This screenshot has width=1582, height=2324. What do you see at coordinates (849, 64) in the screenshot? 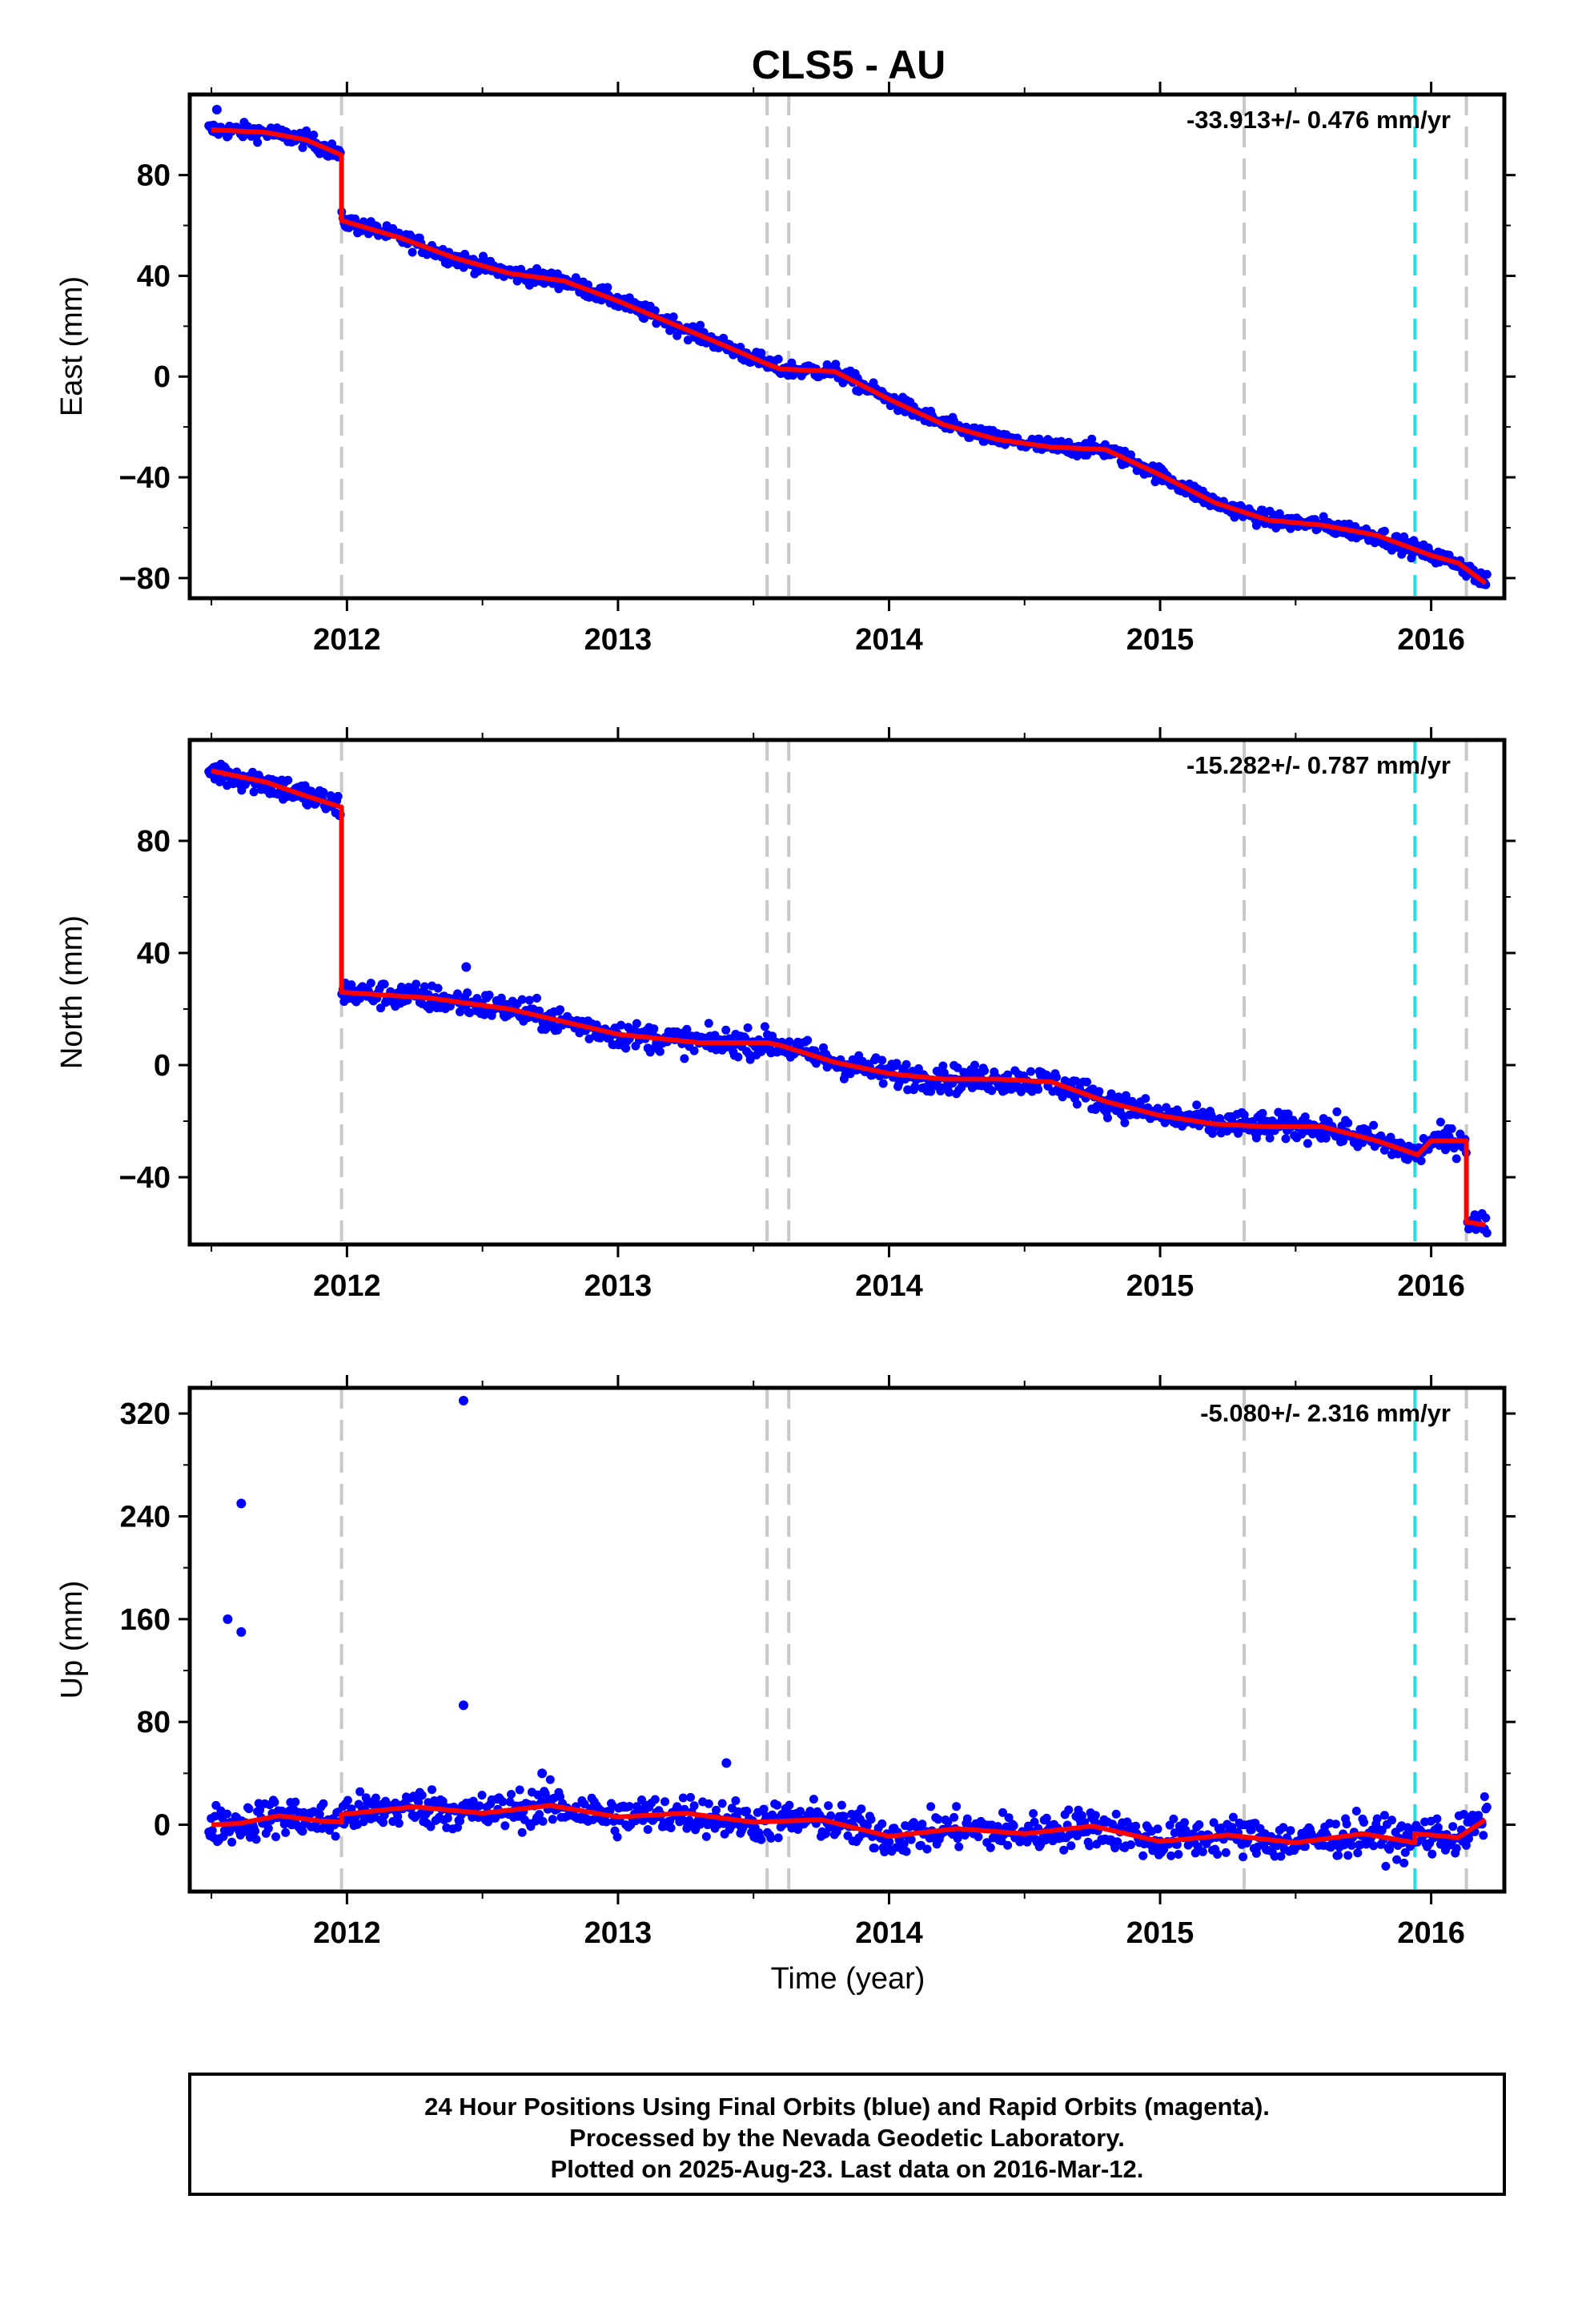
I see `chart-title: CLS5 - AU` at bounding box center [849, 64].